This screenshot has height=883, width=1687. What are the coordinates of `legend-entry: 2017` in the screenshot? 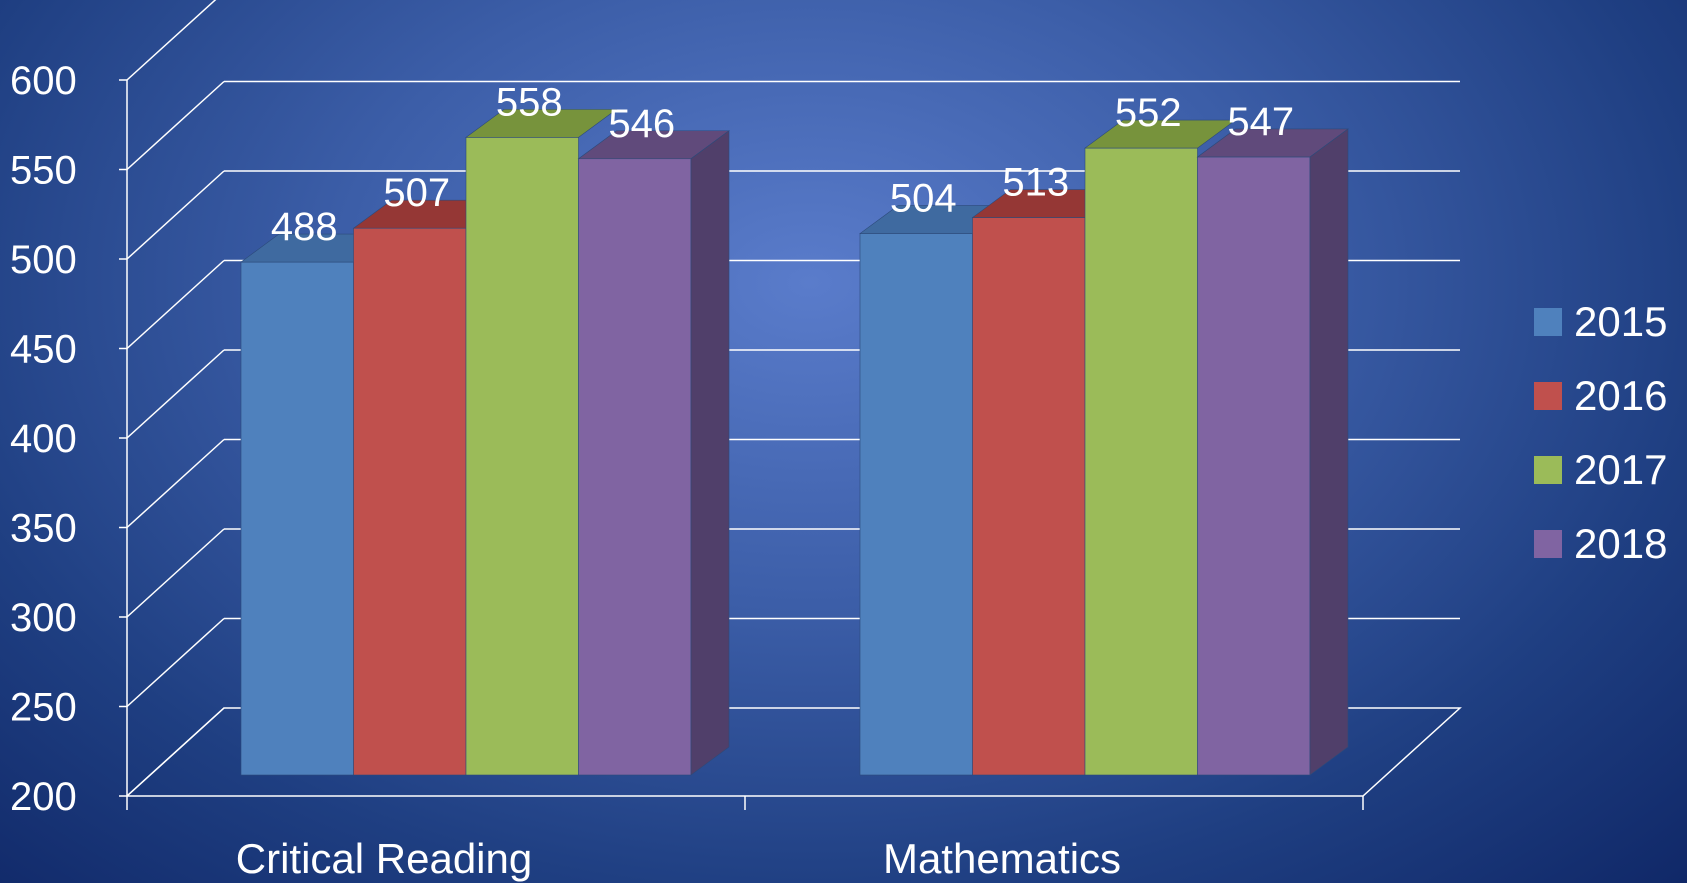 It's located at (1600, 469).